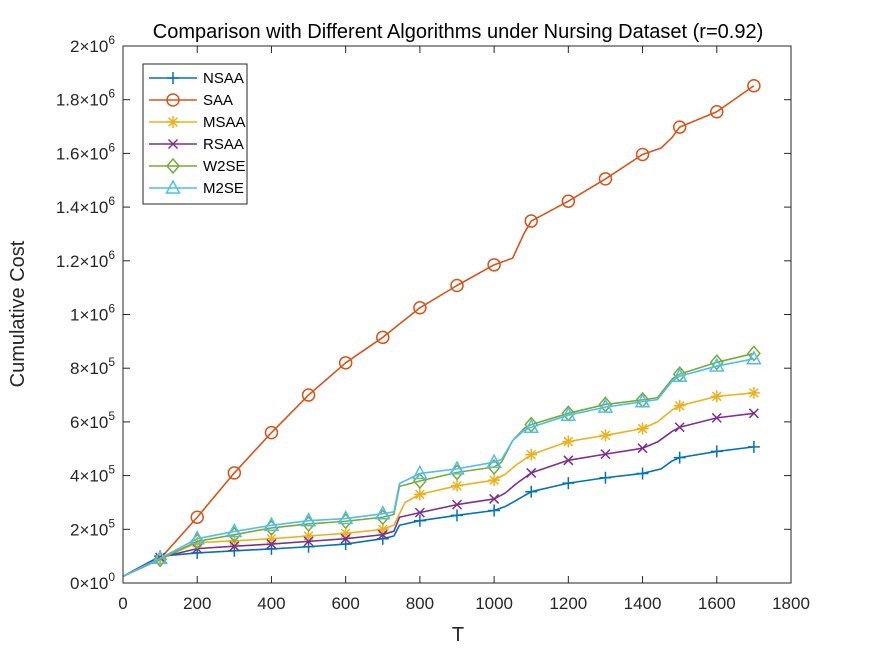  I want to click on x-tick-label: 1200, so click(568, 603).